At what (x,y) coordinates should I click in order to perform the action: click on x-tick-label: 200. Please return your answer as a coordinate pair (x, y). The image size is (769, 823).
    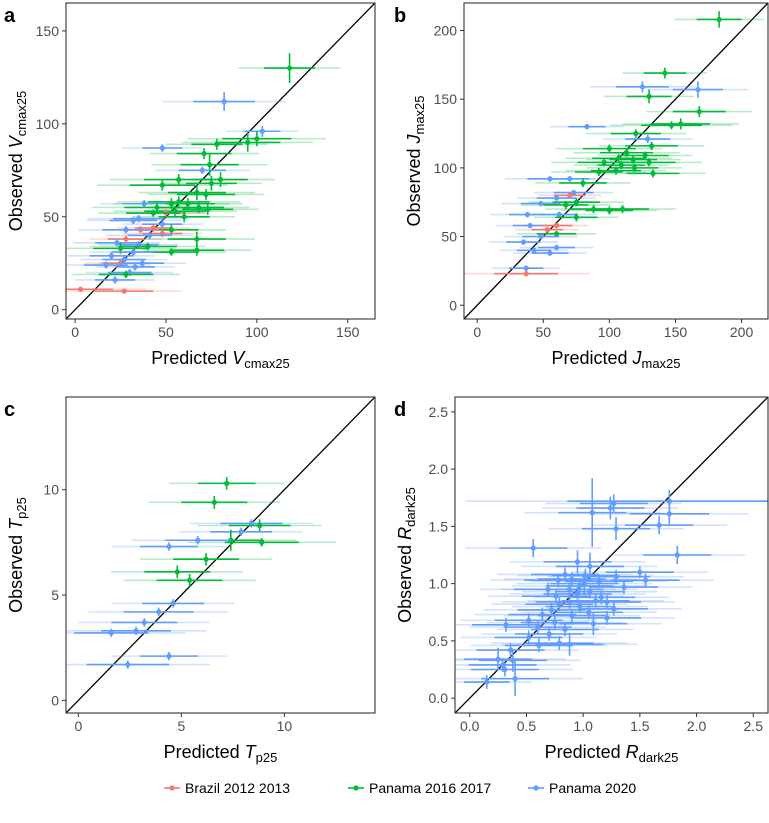
    Looking at the image, I should click on (742, 332).